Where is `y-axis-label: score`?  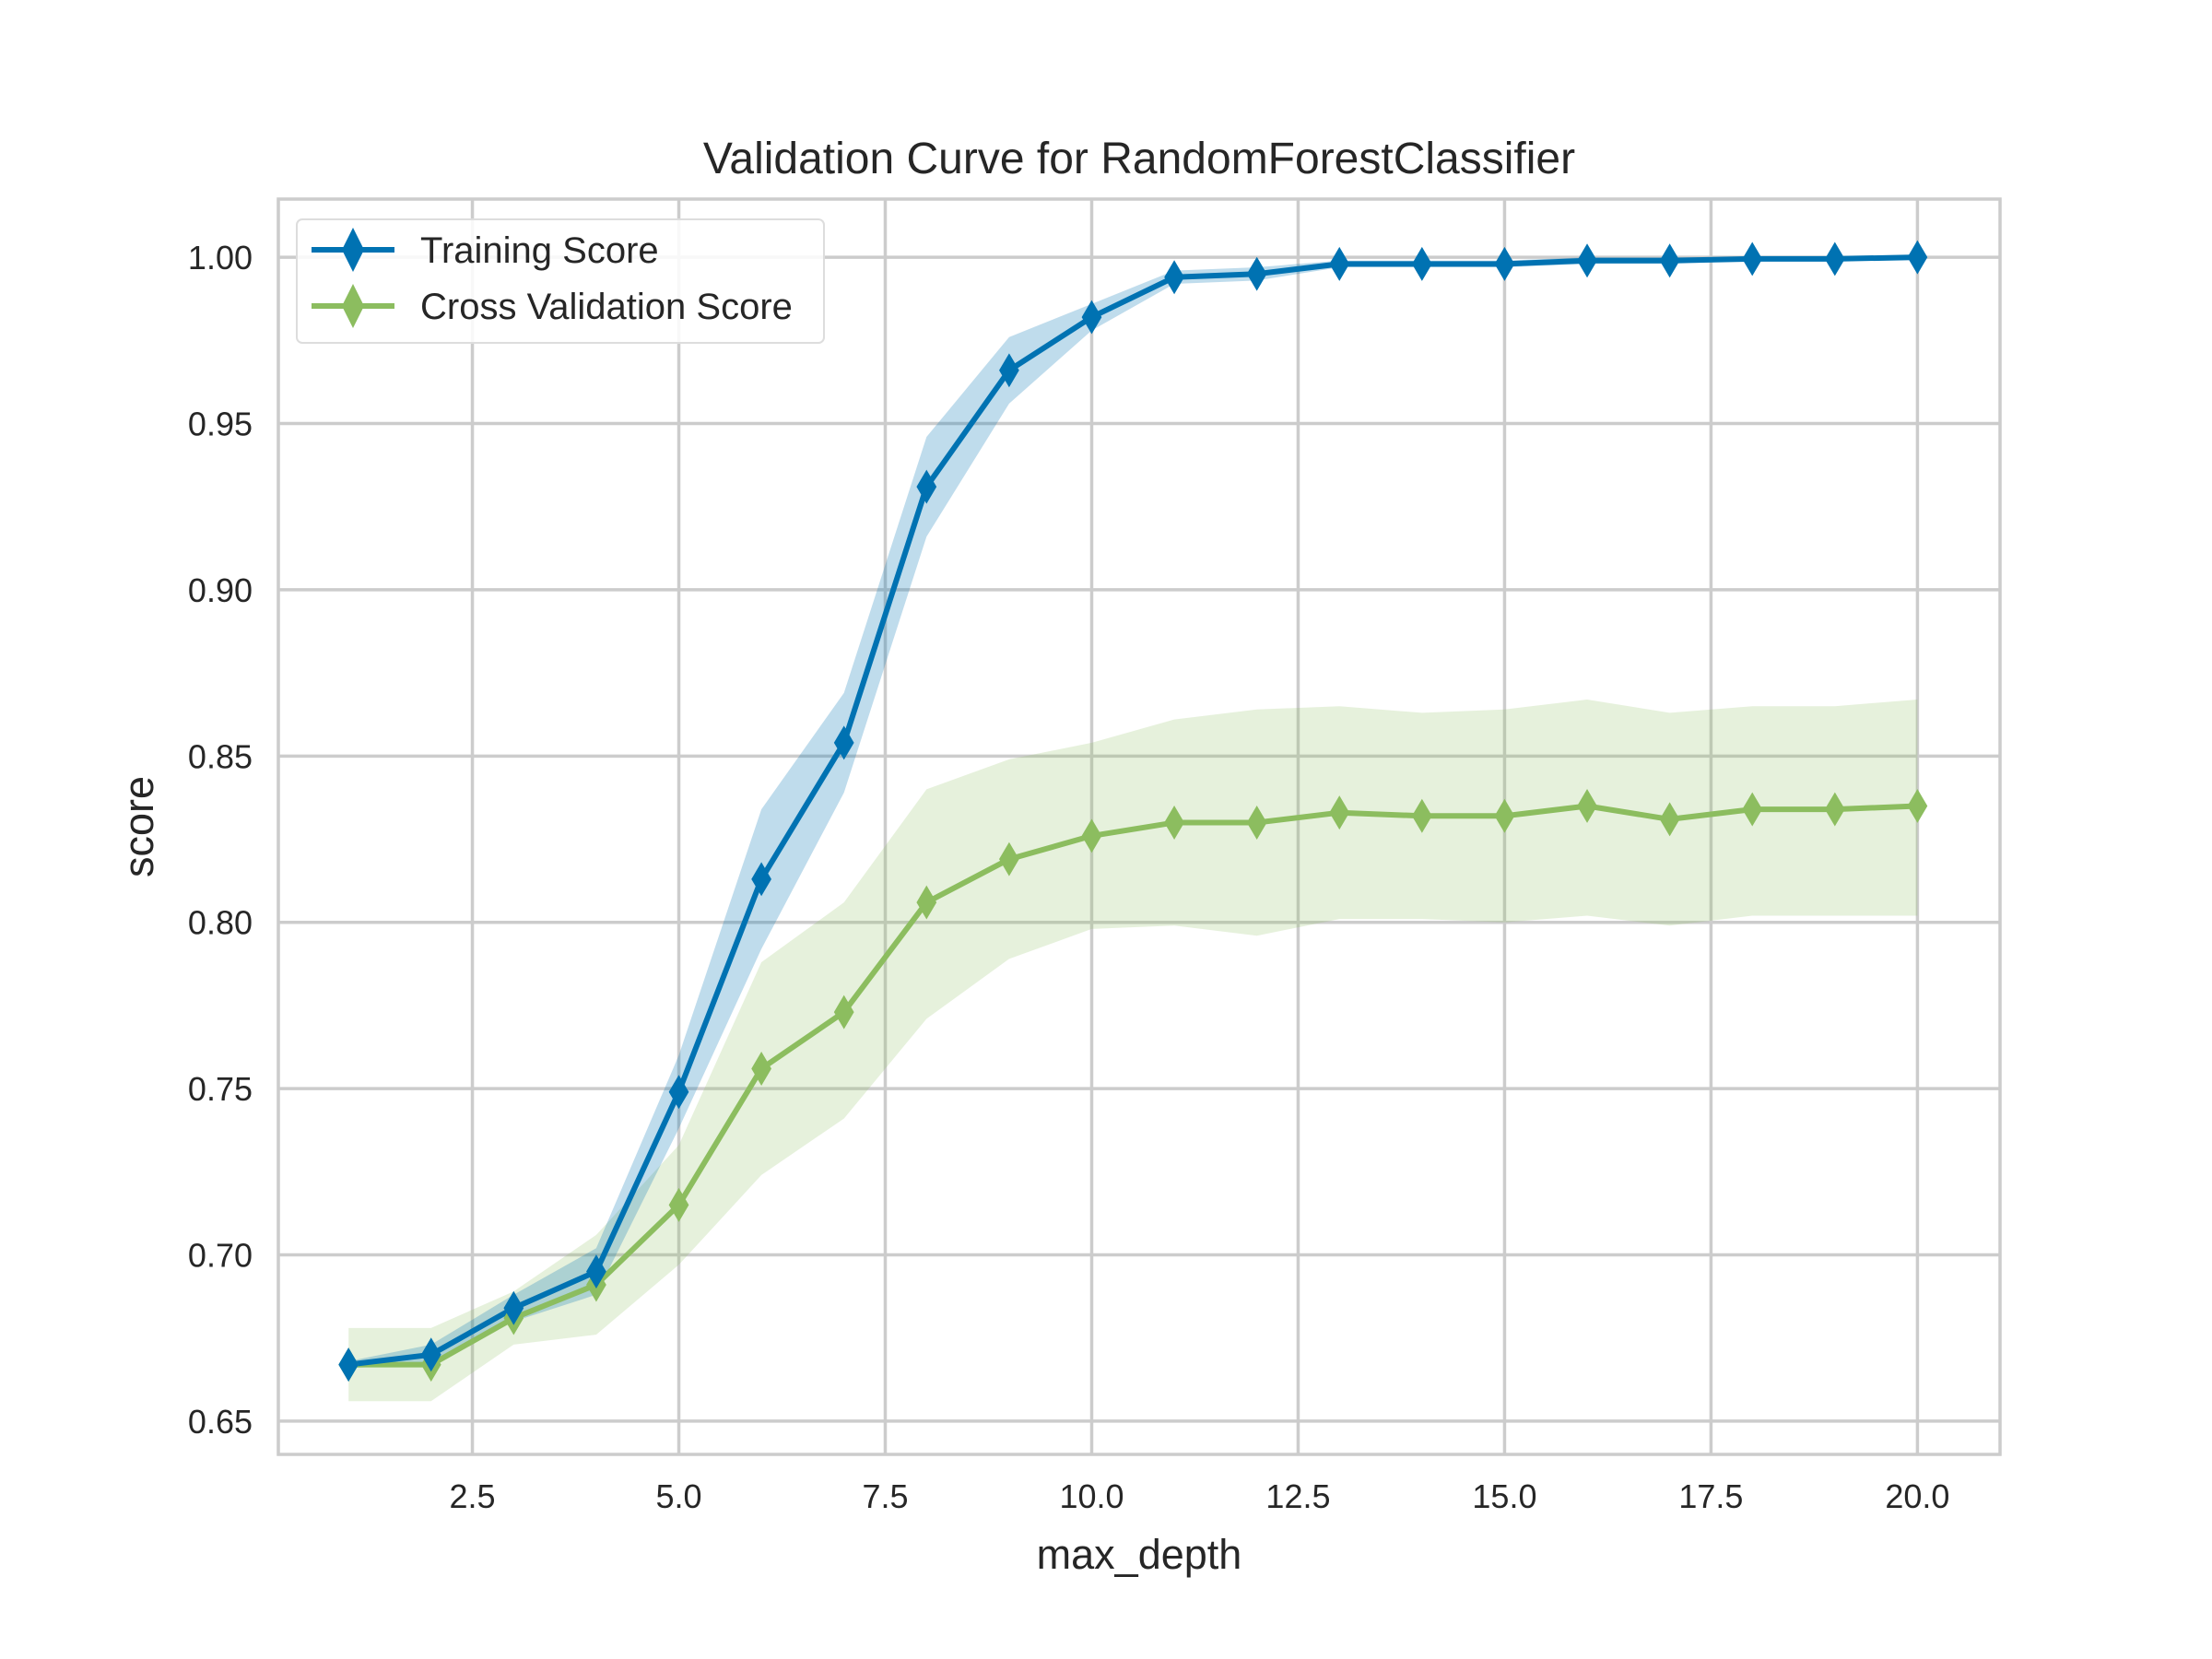 y-axis-label: score is located at coordinates (138, 826).